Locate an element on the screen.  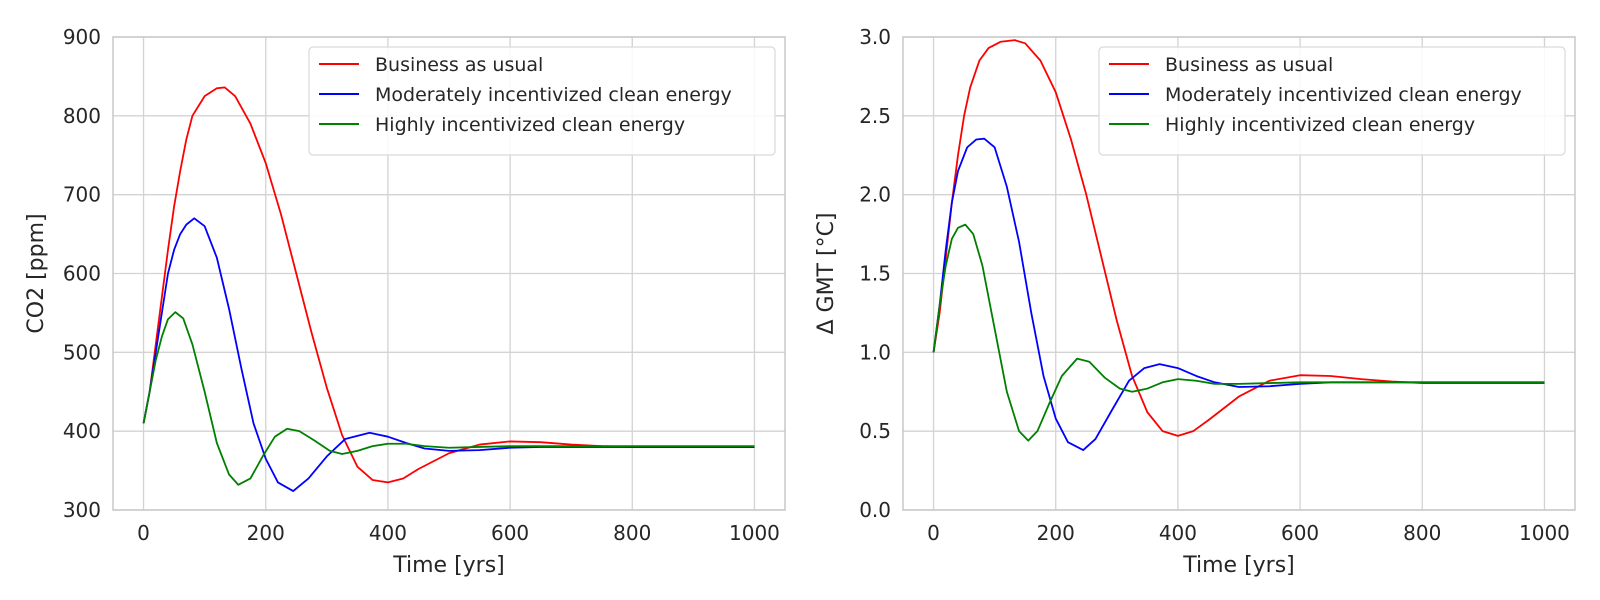
co2-y-tick-label: 300 is located at coordinates (82, 510).